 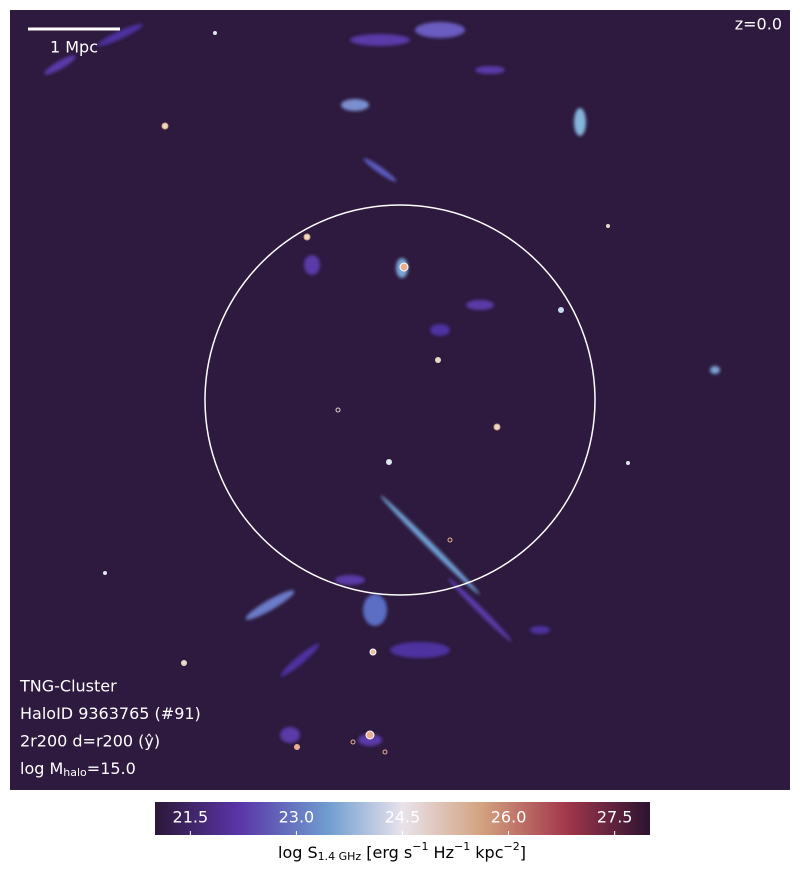 What do you see at coordinates (486, 852) in the screenshot?
I see `cb-part4: kpc` at bounding box center [486, 852].